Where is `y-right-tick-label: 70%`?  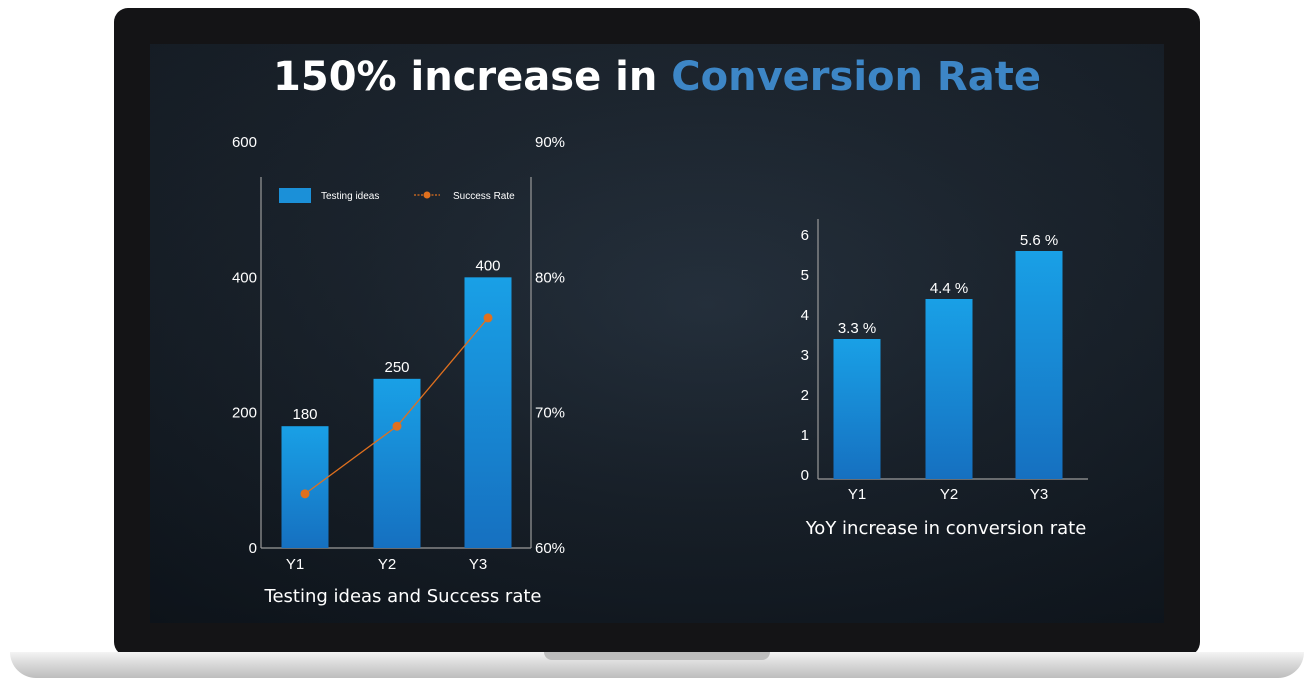
y-right-tick-label: 70% is located at coordinates (550, 413).